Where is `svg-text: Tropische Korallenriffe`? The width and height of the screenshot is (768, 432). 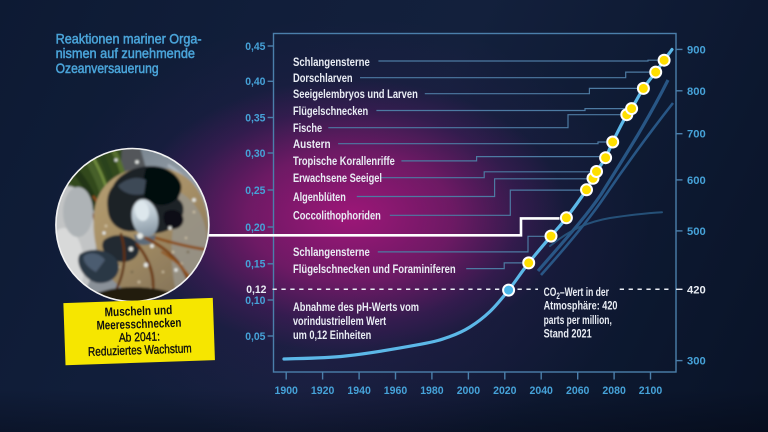
svg-text: Tropische Korallenriffe is located at coordinates (344, 161).